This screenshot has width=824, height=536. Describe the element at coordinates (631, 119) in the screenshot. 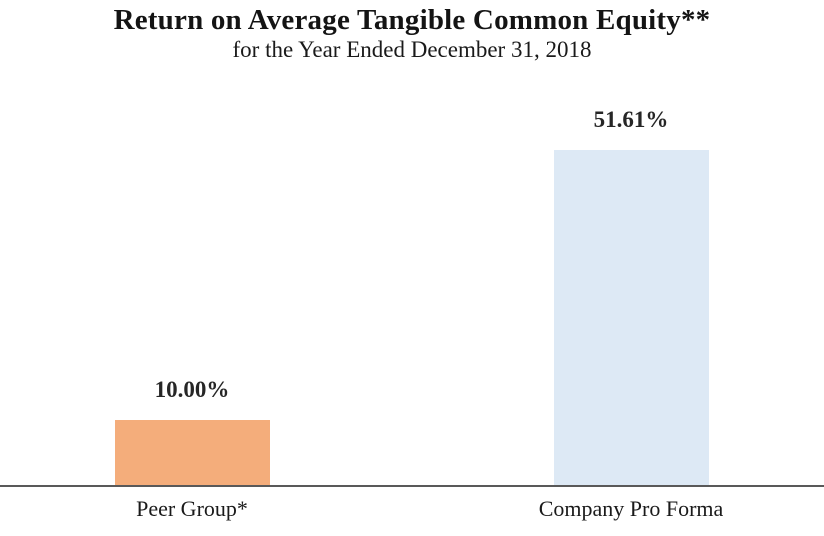

I see `value-label-company-pro-forma: 51.61%` at that location.